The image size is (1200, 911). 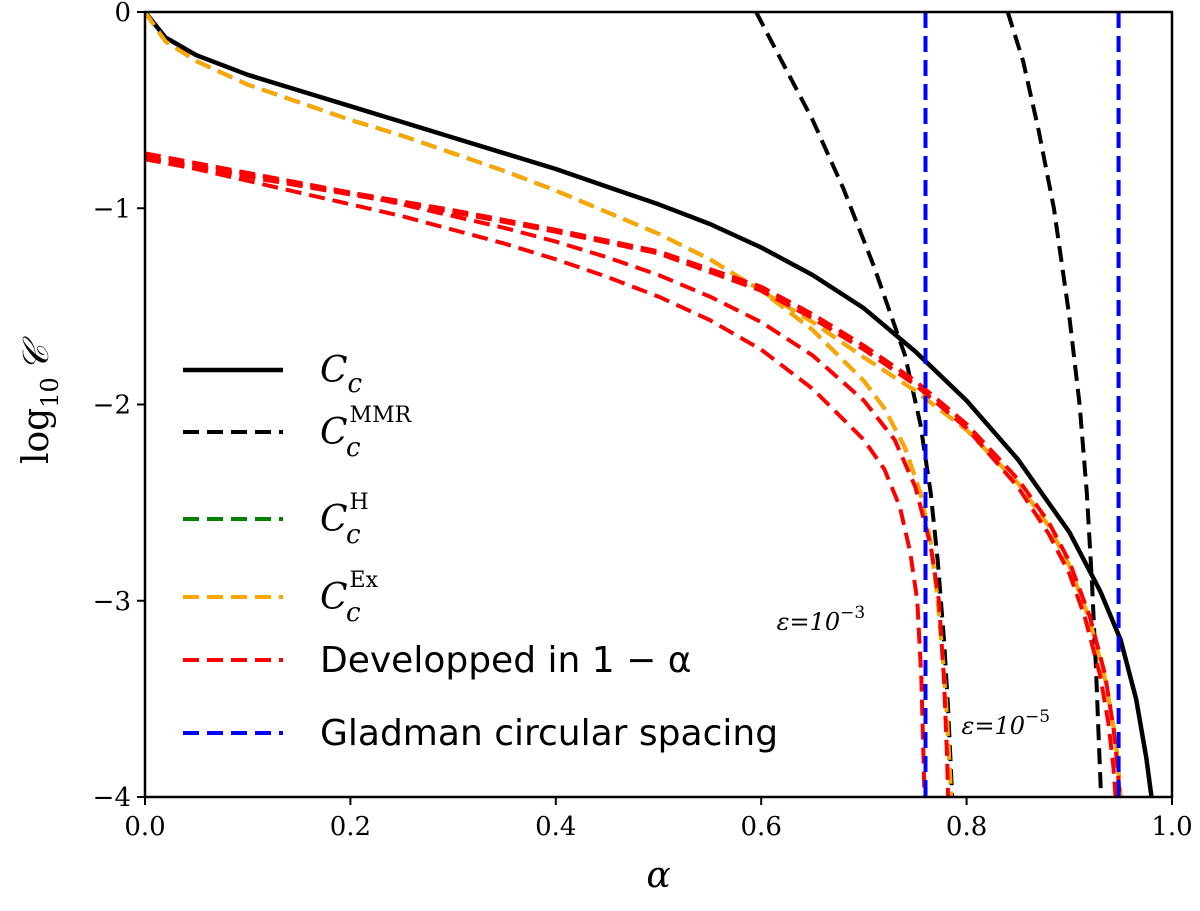 I want to click on y-tick-label: −4, so click(x=112, y=798).